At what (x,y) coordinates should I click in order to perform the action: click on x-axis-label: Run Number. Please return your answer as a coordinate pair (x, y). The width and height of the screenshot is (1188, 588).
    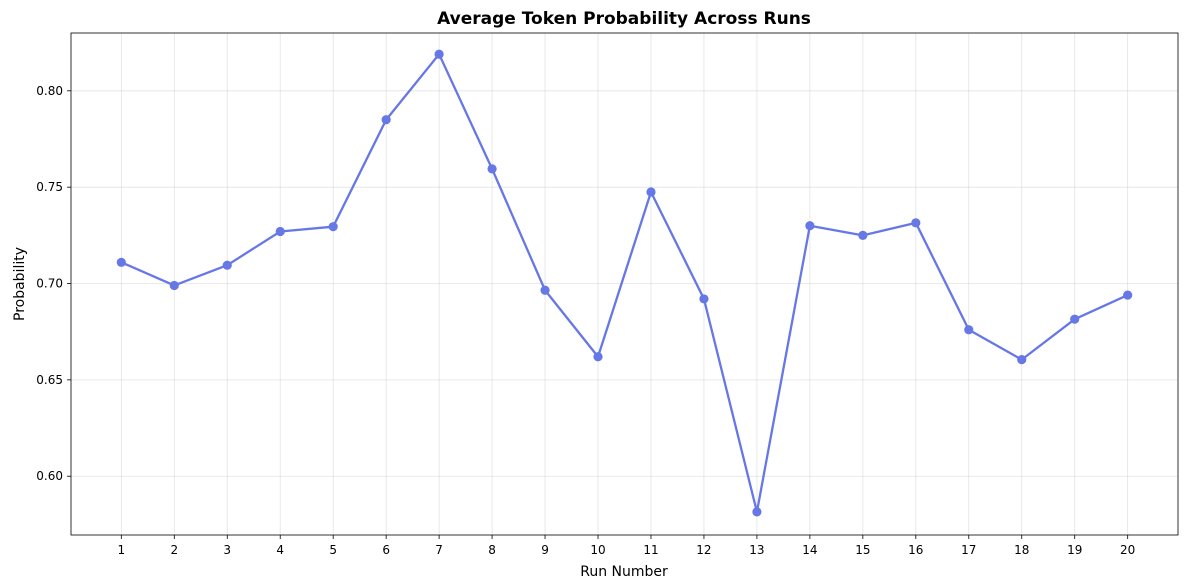
    Looking at the image, I should click on (624, 572).